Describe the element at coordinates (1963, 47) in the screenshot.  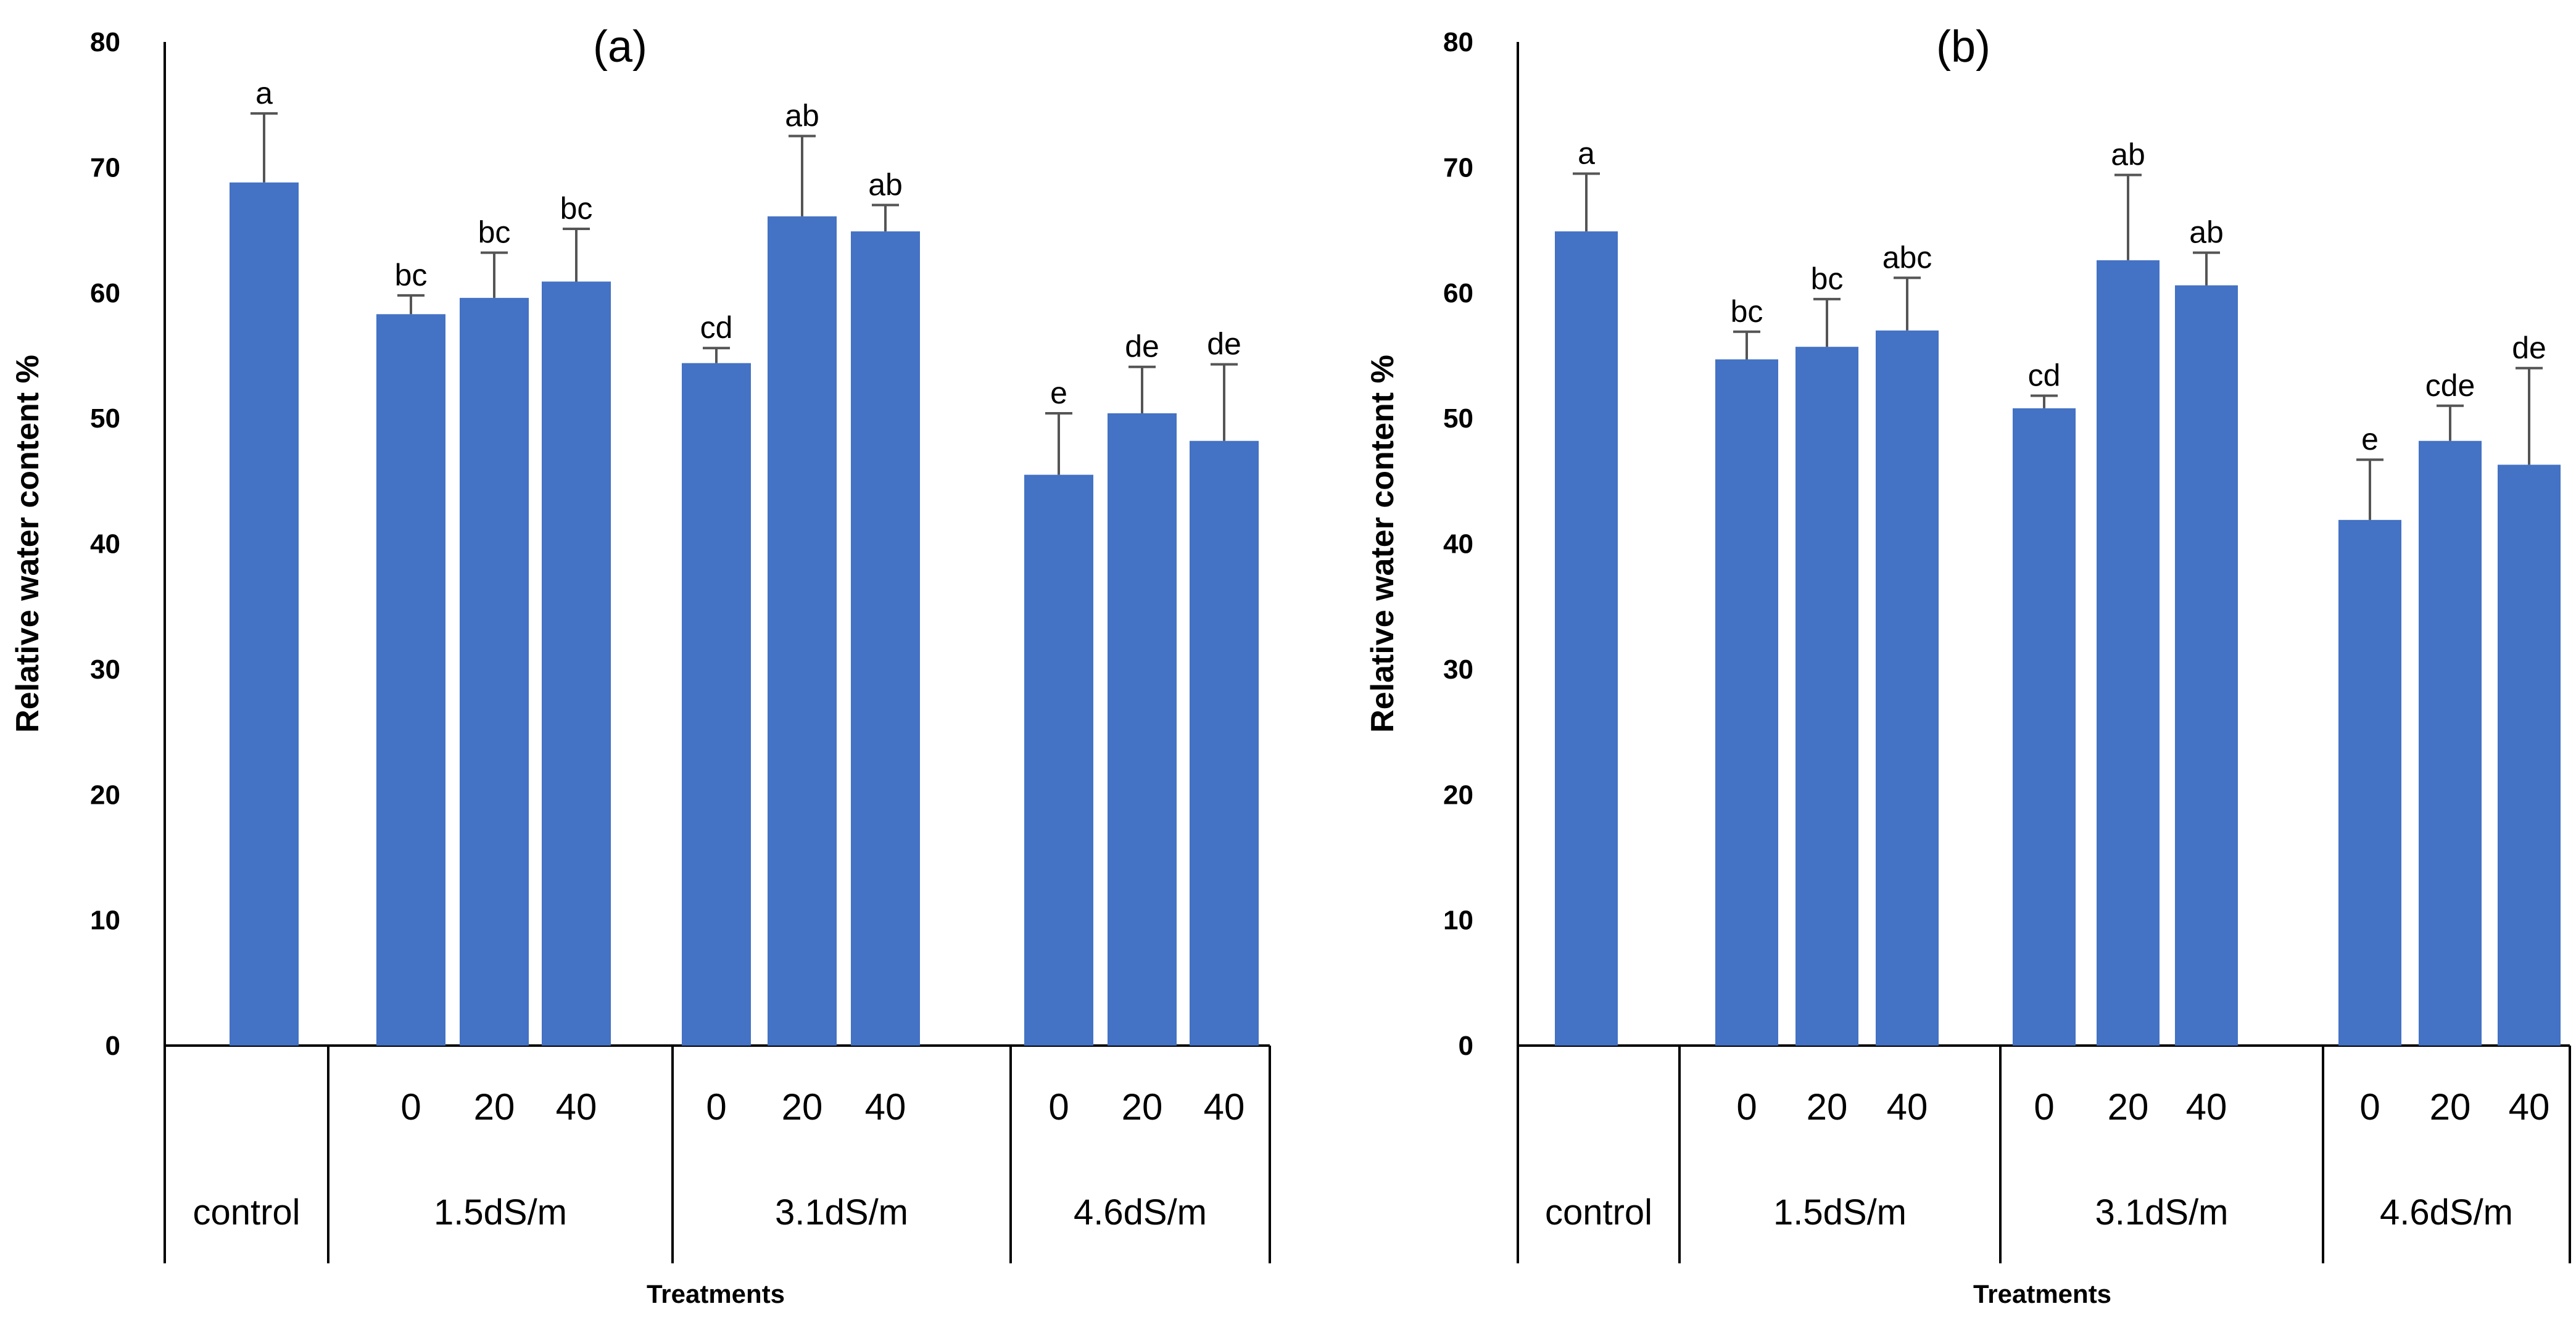
I see `chart-title: (b)` at that location.